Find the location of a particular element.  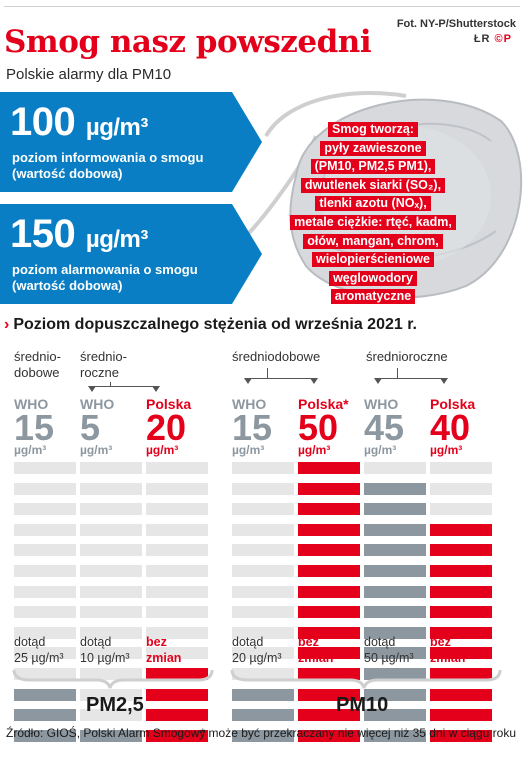

alarm-warning-value: 150 is located at coordinates (43, 234).